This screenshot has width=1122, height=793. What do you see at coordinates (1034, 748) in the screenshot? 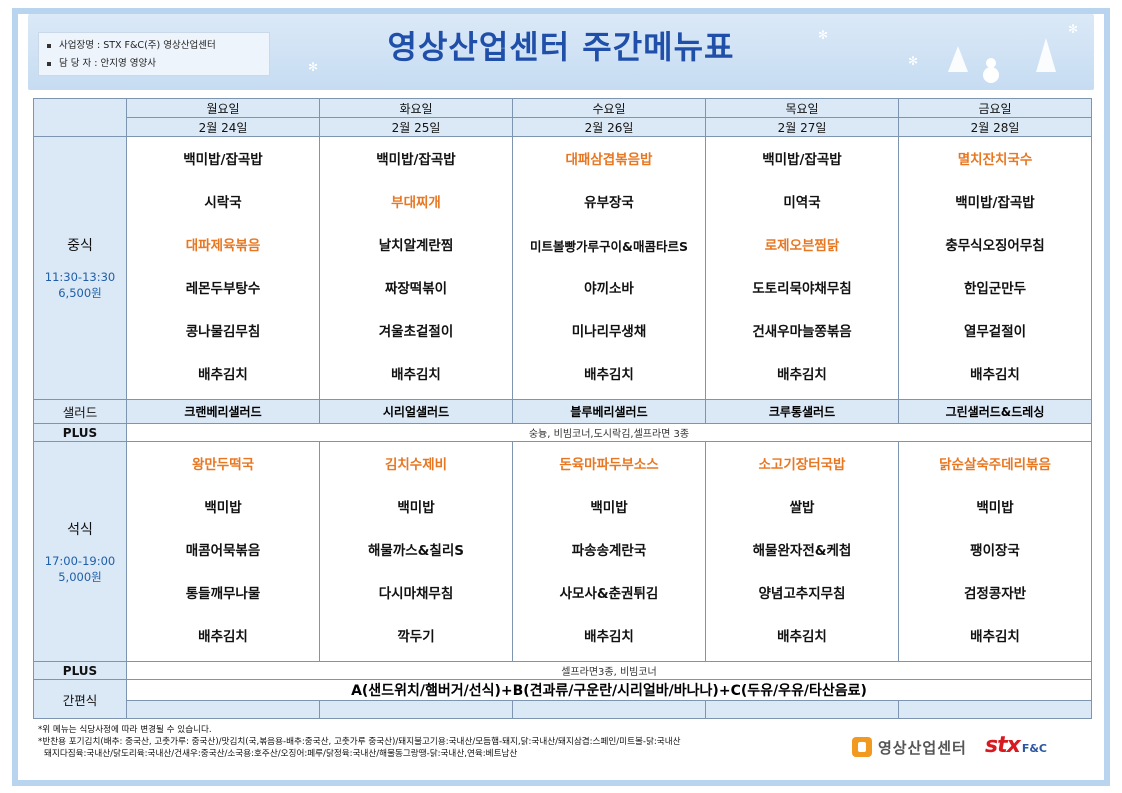
I see `stx-logo-sub: F&C` at bounding box center [1034, 748].